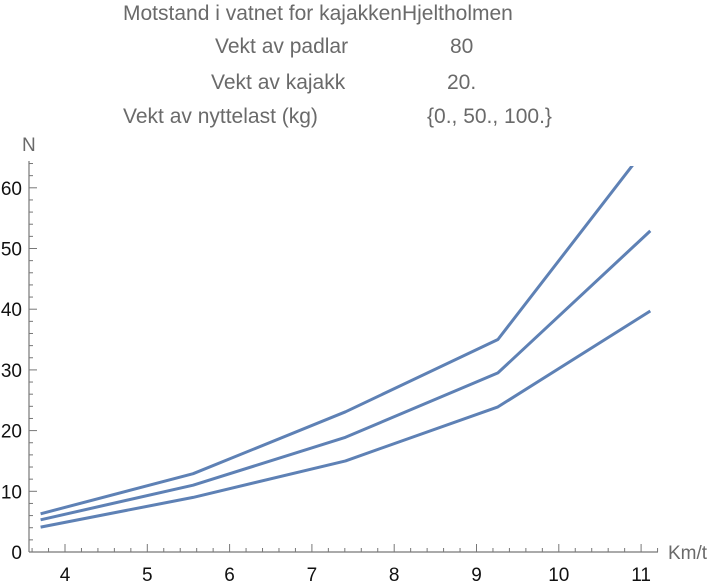 This screenshot has height=581, width=720. Describe the element at coordinates (476, 573) in the screenshot. I see `x-tick-label: 9` at that location.